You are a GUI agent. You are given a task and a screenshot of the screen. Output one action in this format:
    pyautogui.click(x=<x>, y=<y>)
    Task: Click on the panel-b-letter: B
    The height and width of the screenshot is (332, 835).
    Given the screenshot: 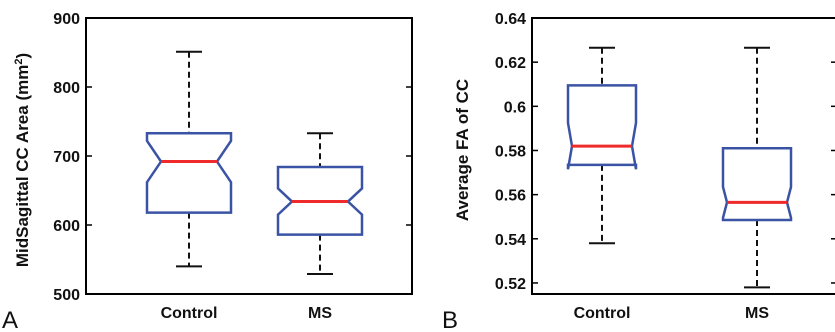 What is the action you would take?
    pyautogui.click(x=450, y=319)
    